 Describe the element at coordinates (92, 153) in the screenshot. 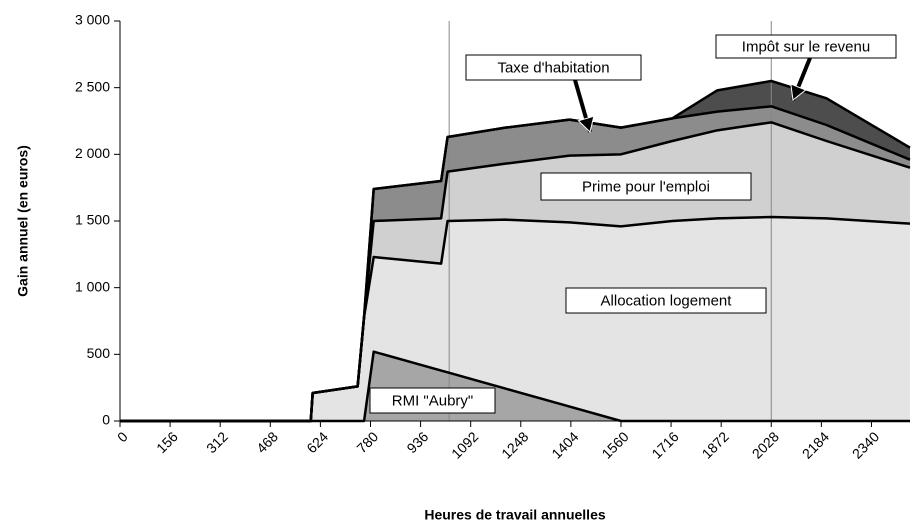

I see `y-tick-label: 2 000` at that location.